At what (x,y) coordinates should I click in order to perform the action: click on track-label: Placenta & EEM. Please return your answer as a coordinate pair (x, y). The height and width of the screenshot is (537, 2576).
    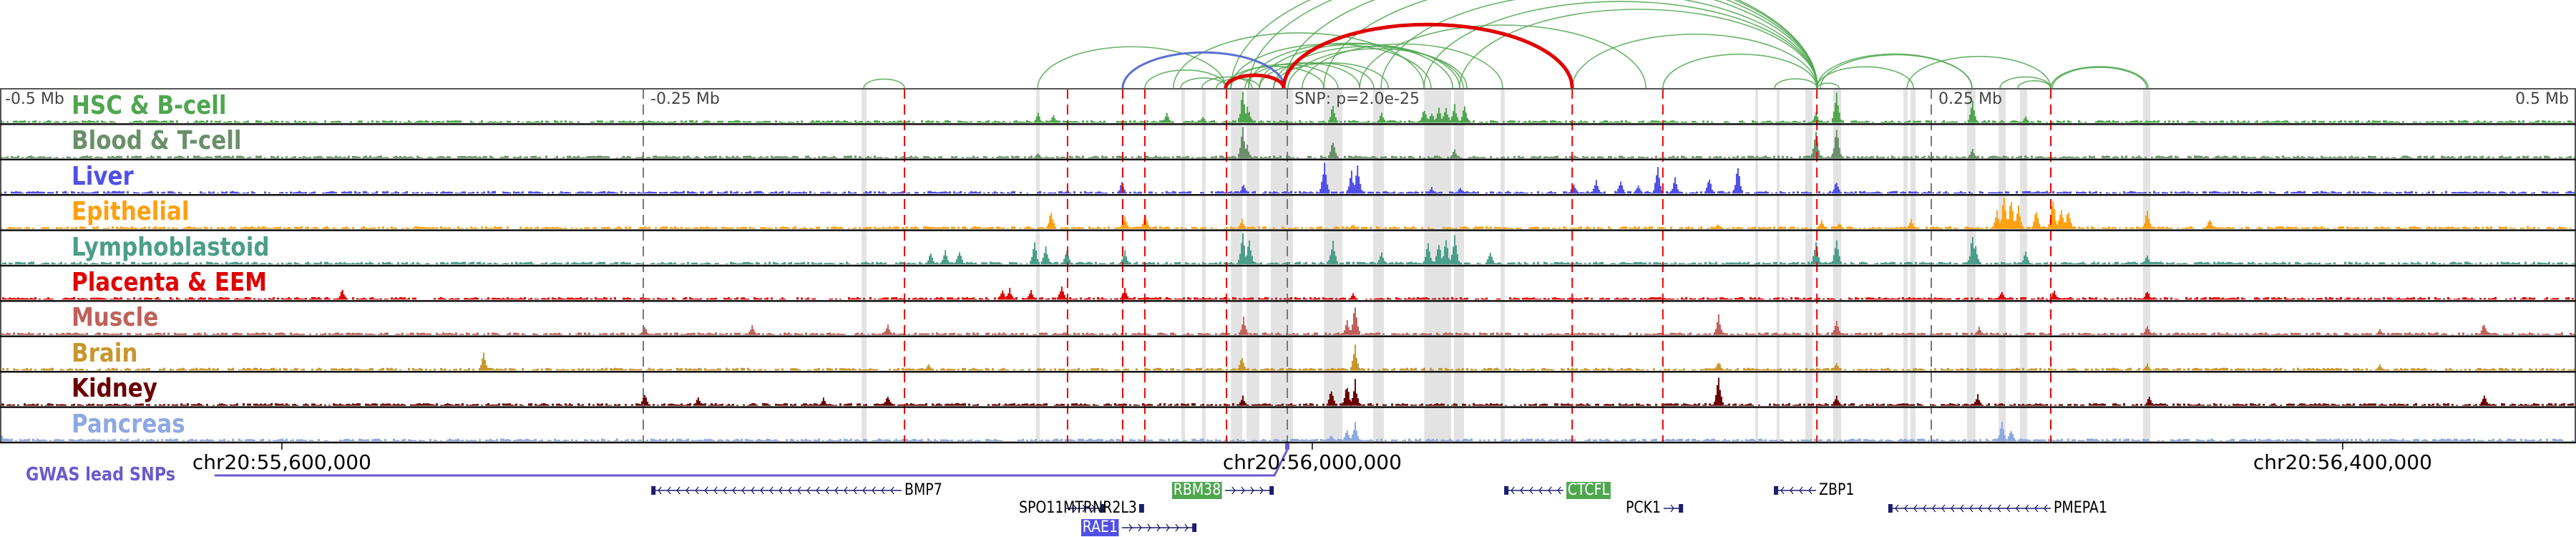
    Looking at the image, I should click on (169, 282).